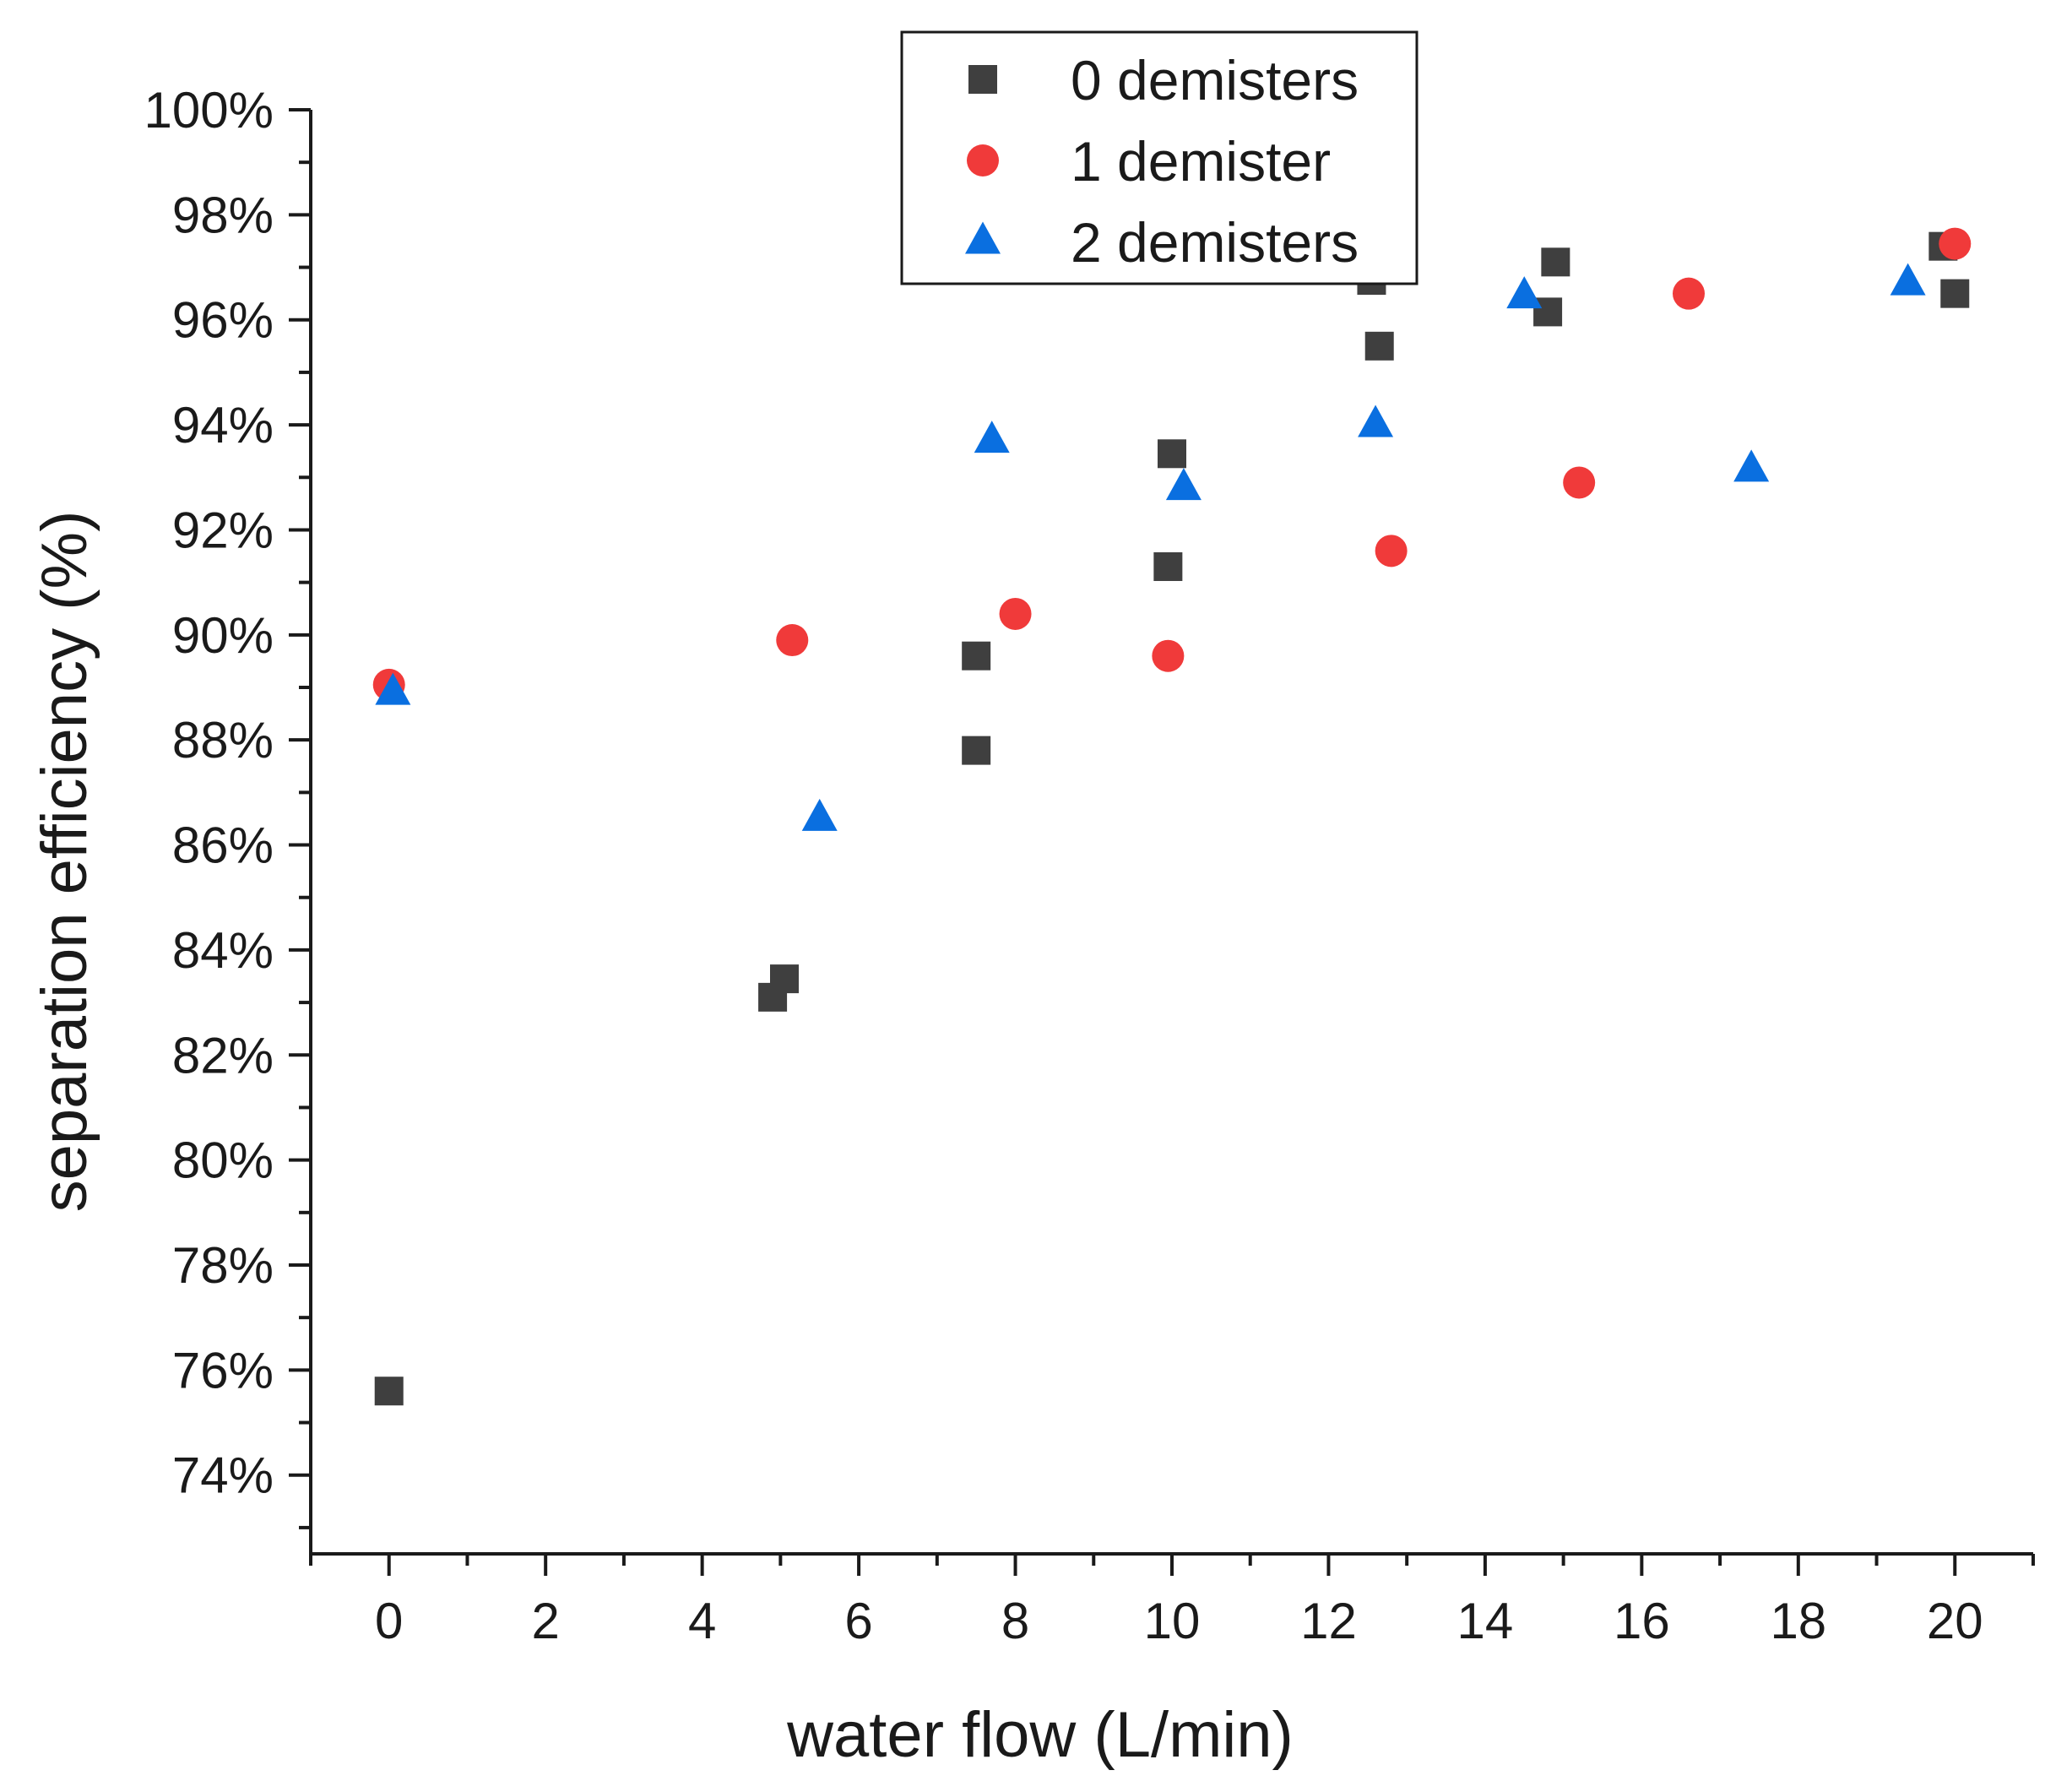 The image size is (2045, 1792). I want to click on x-tick-label: 4, so click(702, 1621).